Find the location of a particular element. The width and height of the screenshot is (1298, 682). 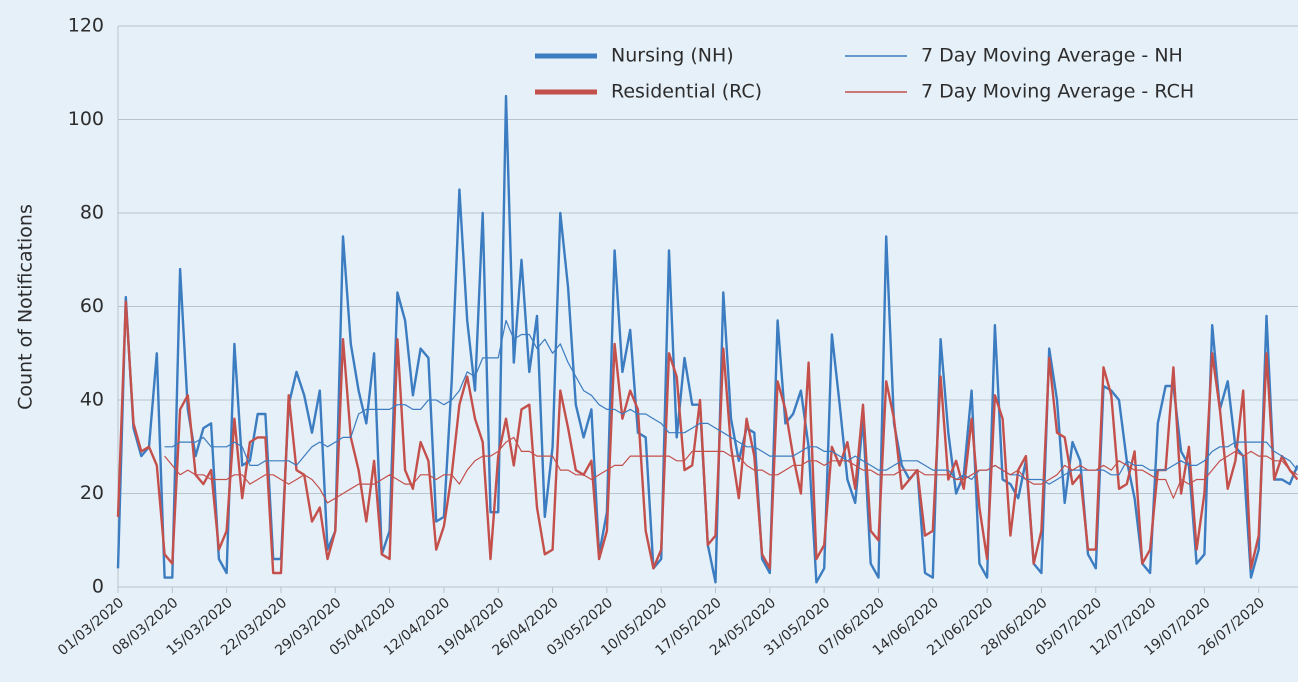

y-tick-label: 80 is located at coordinates (92, 213).